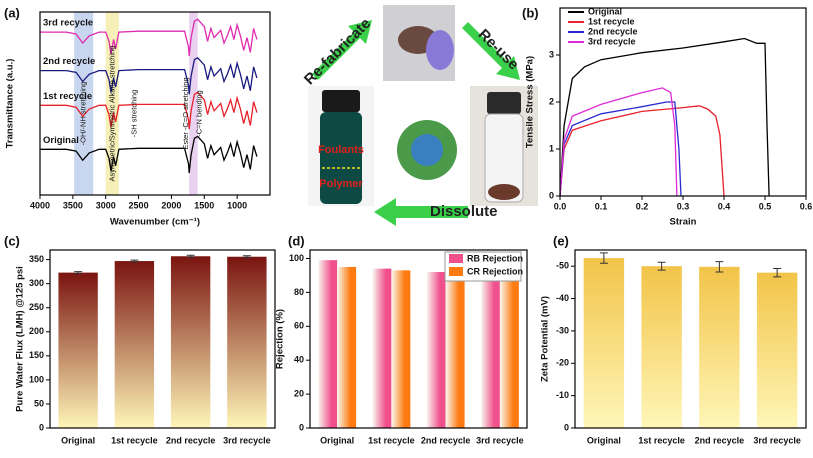 The height and width of the screenshot is (458, 813). I want to click on legend-label: CR Rejection, so click(495, 271).